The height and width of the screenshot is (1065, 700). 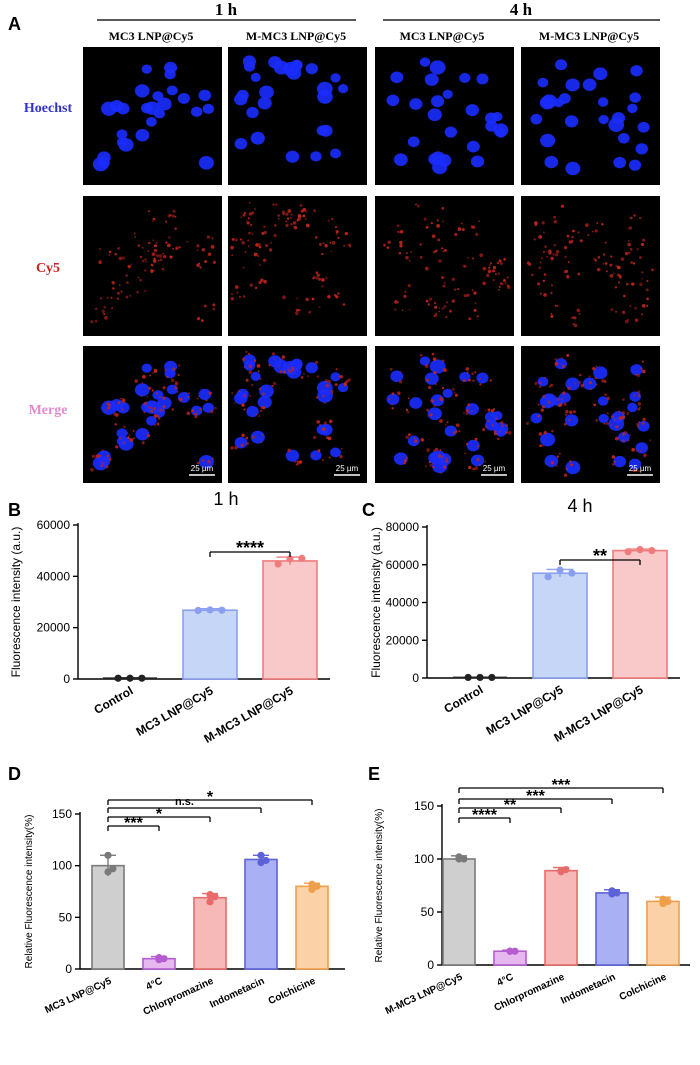 I want to click on x-tick-label: 4°C, so click(x=505, y=980).